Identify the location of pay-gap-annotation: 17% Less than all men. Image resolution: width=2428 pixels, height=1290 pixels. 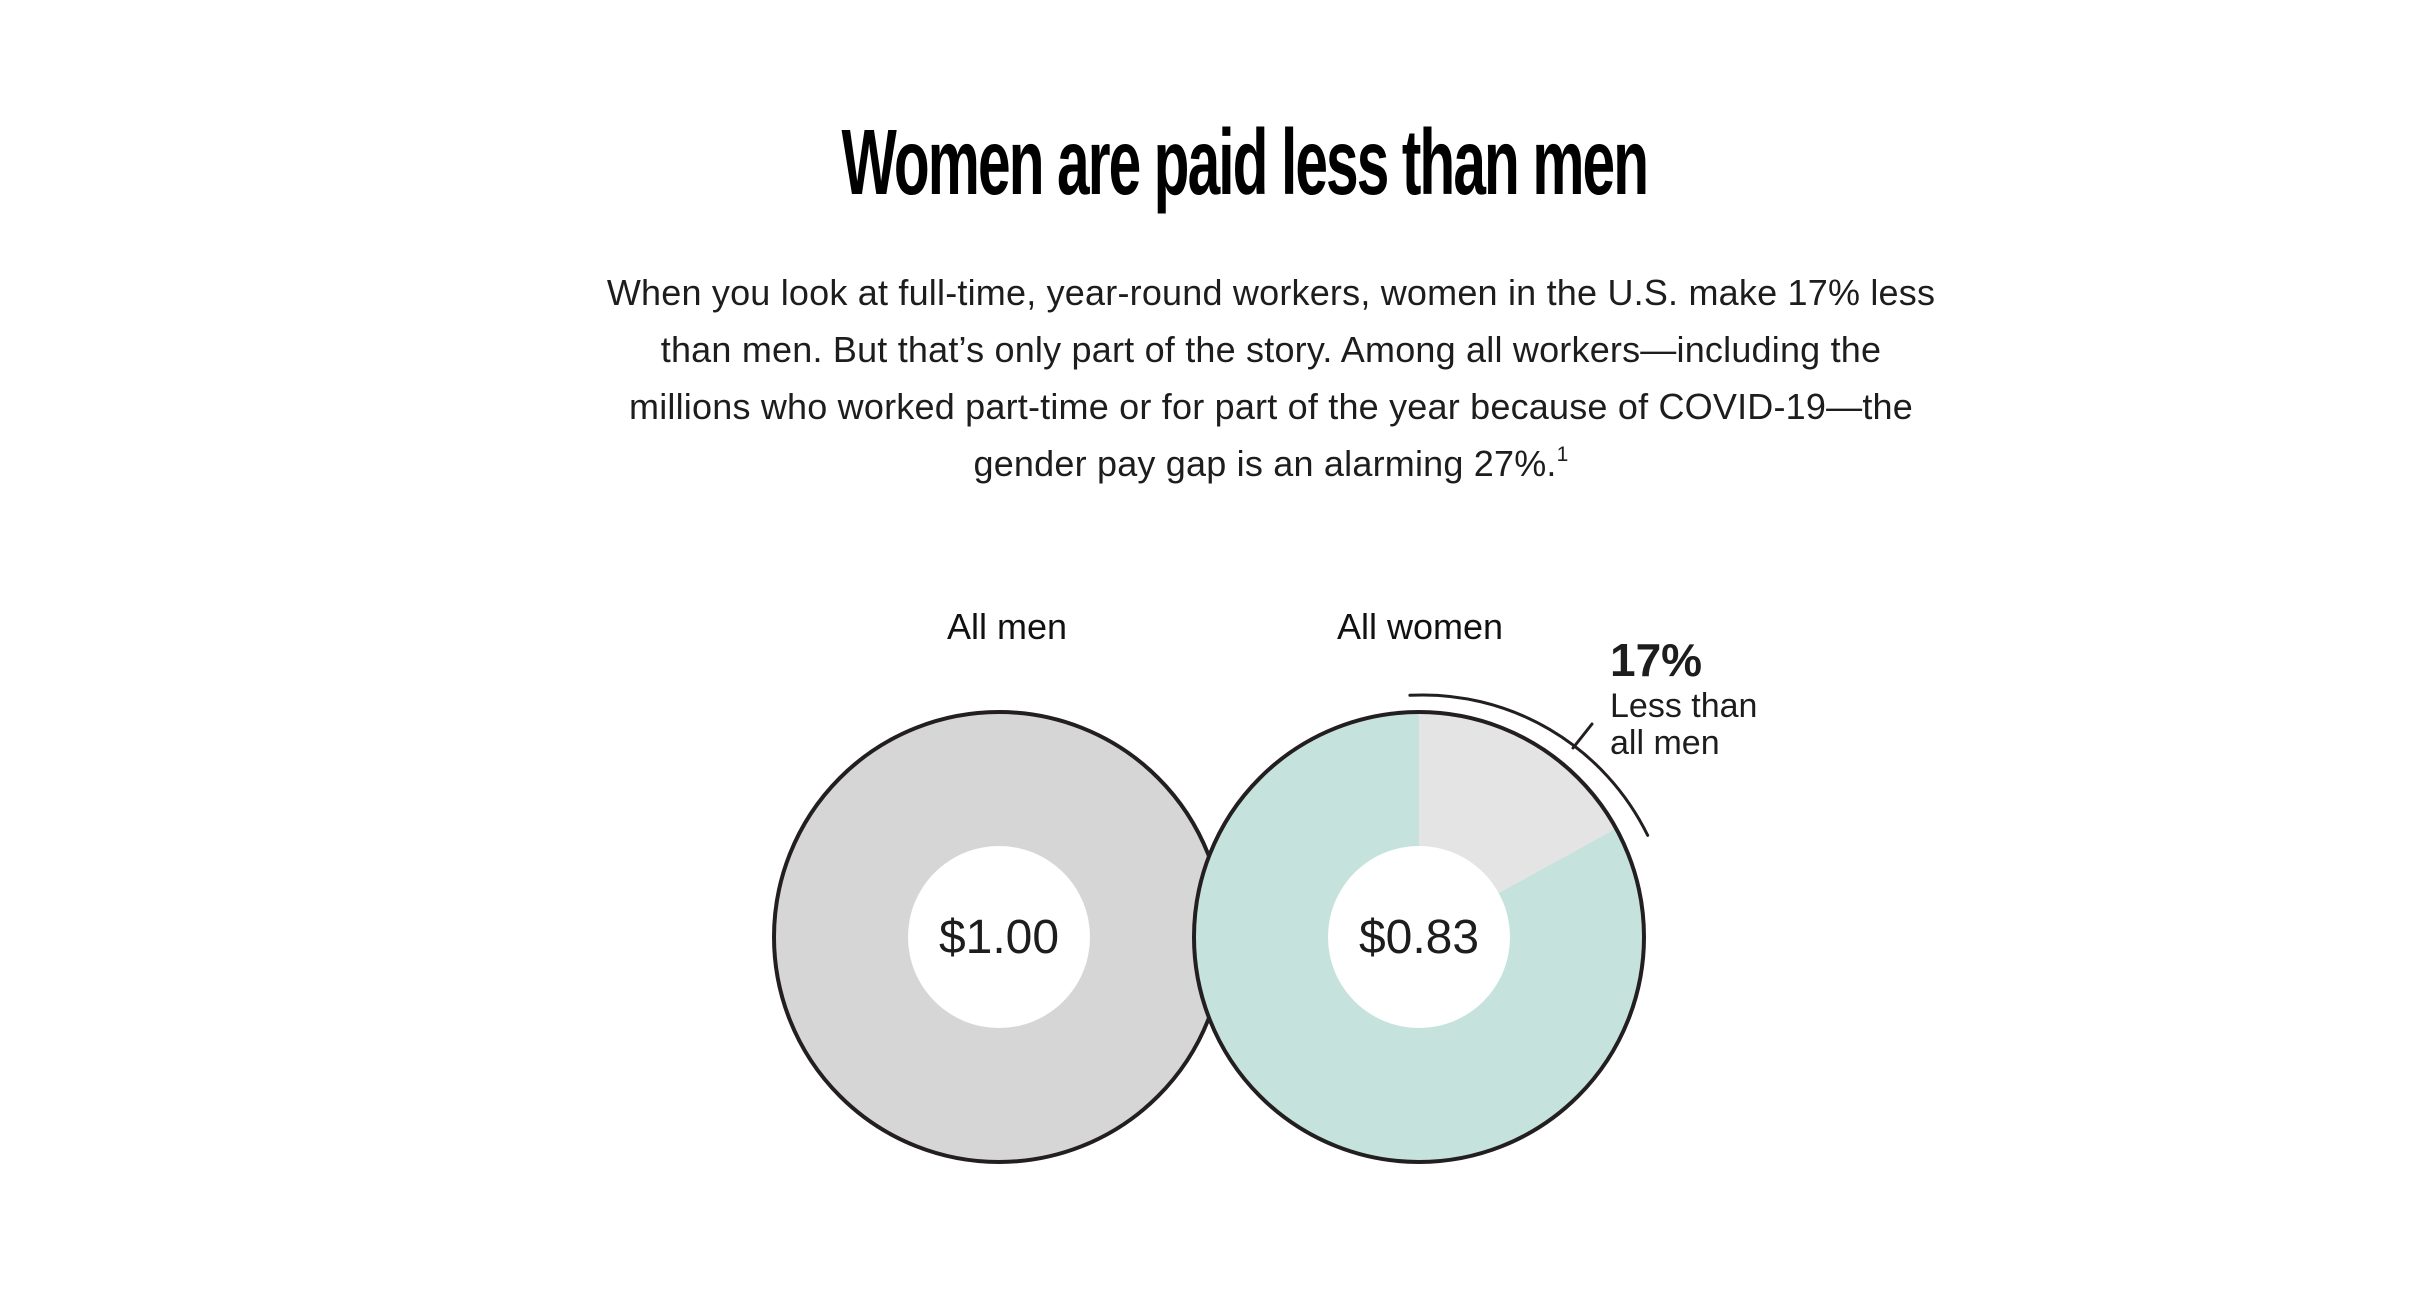
(1683, 698).